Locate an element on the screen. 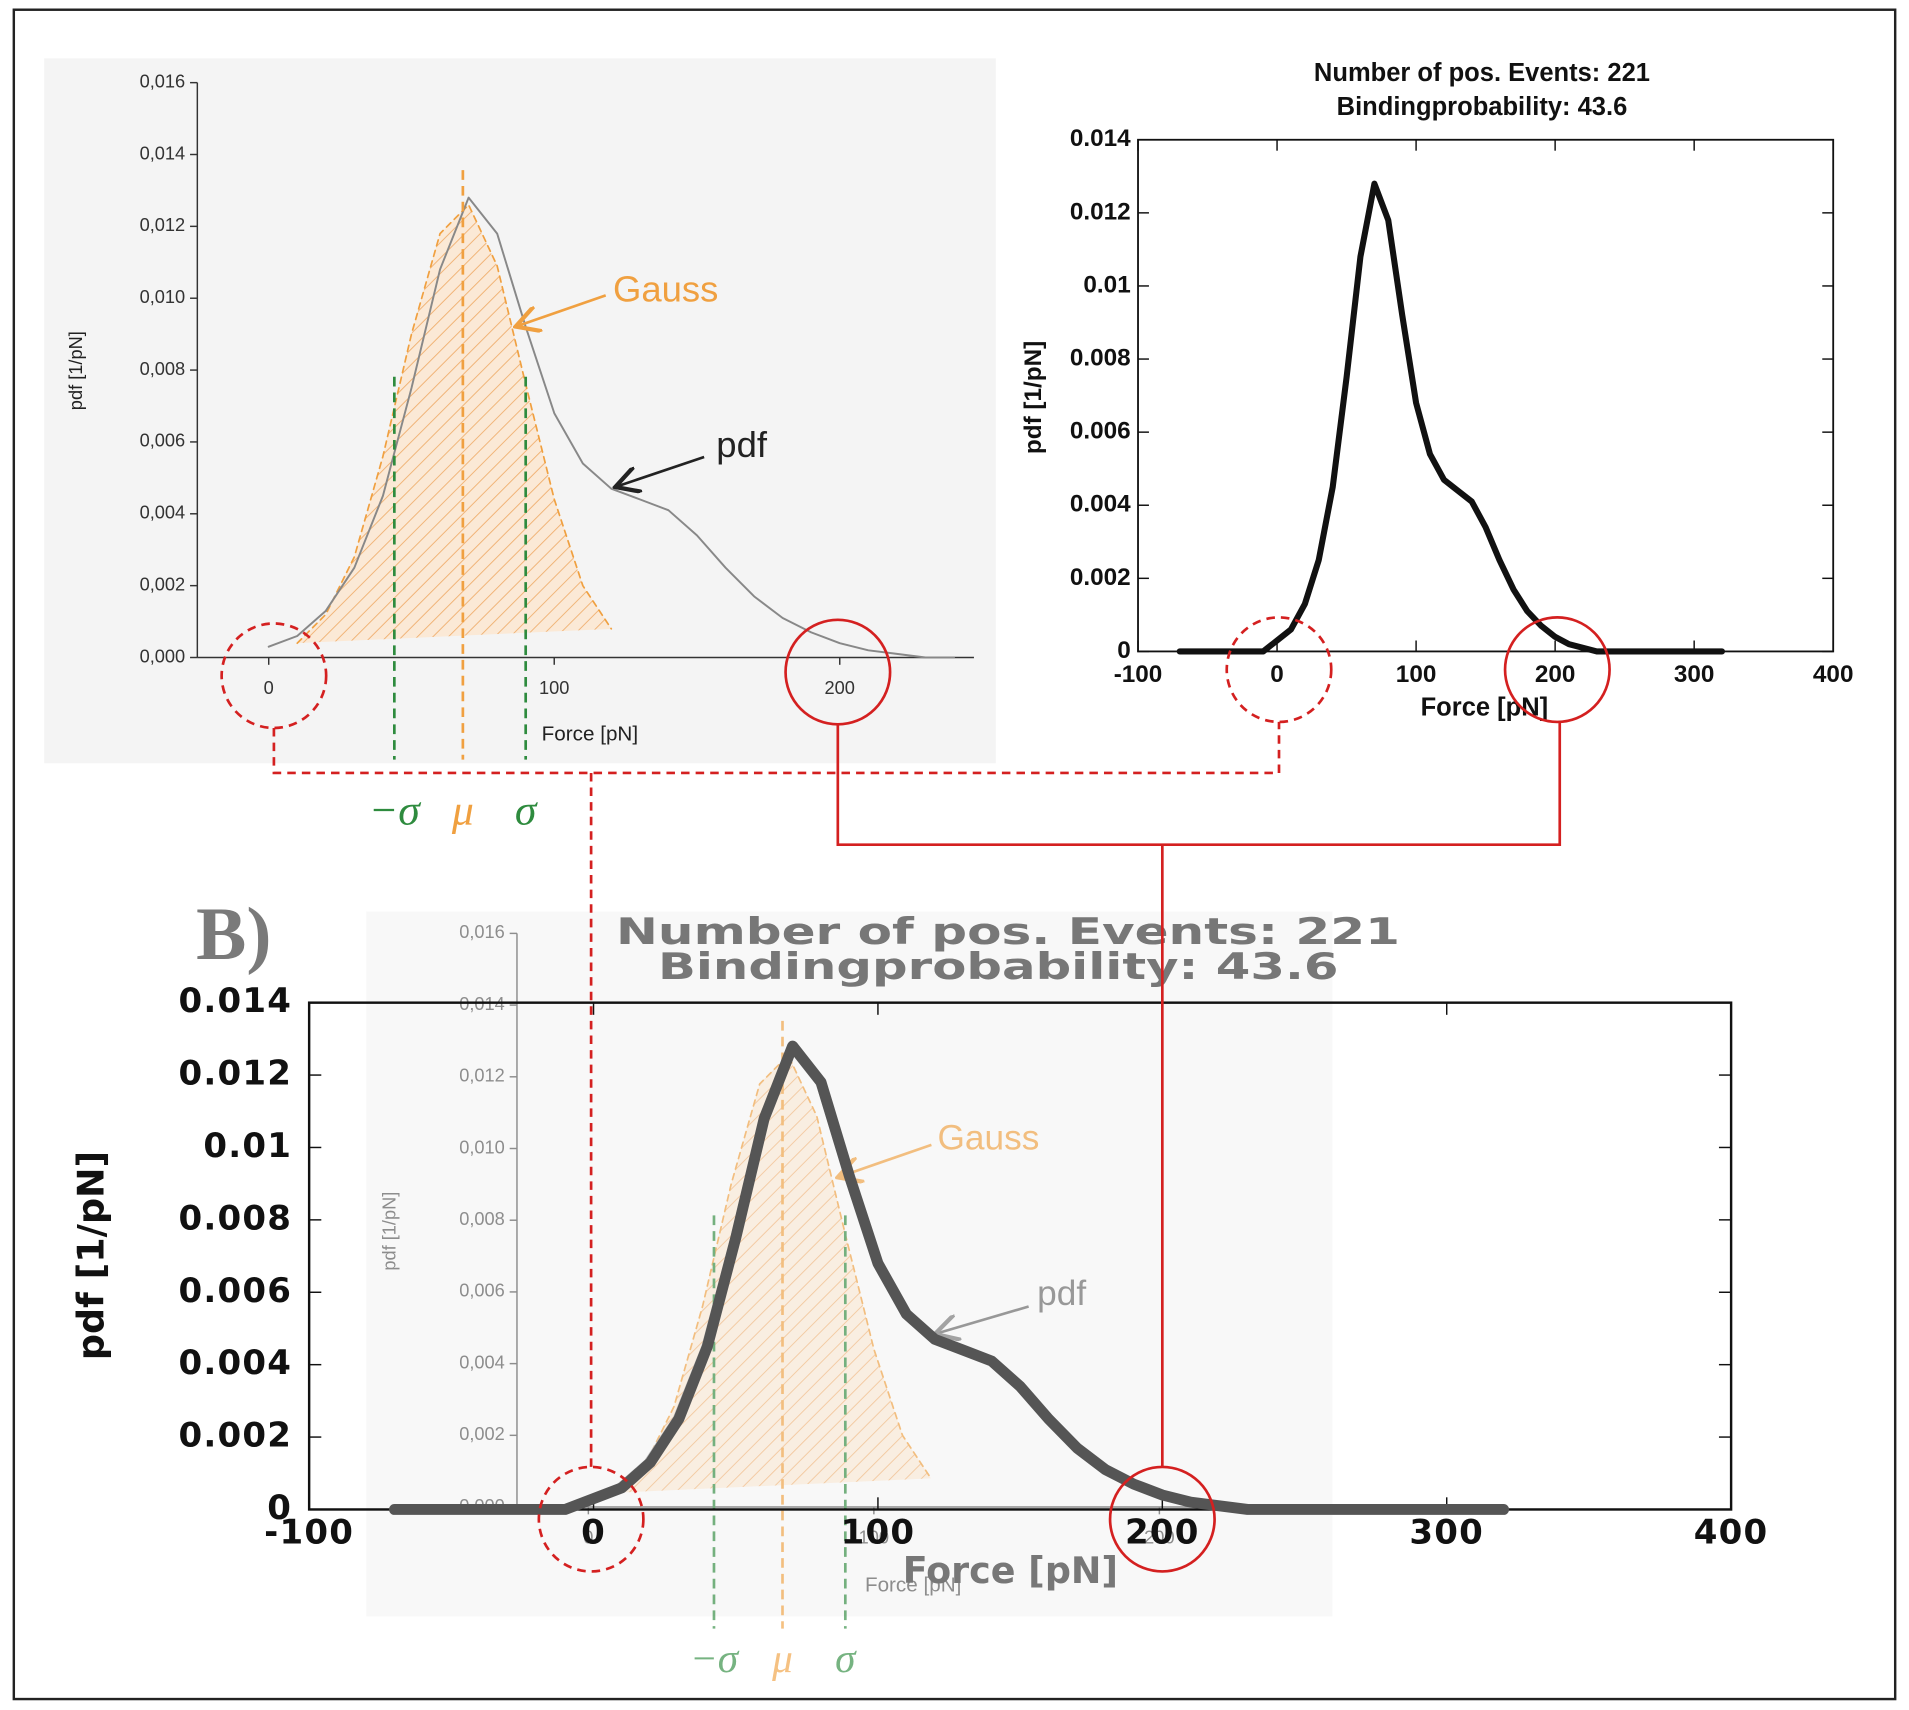  pdf-line is located at coordinates (1451, 417).